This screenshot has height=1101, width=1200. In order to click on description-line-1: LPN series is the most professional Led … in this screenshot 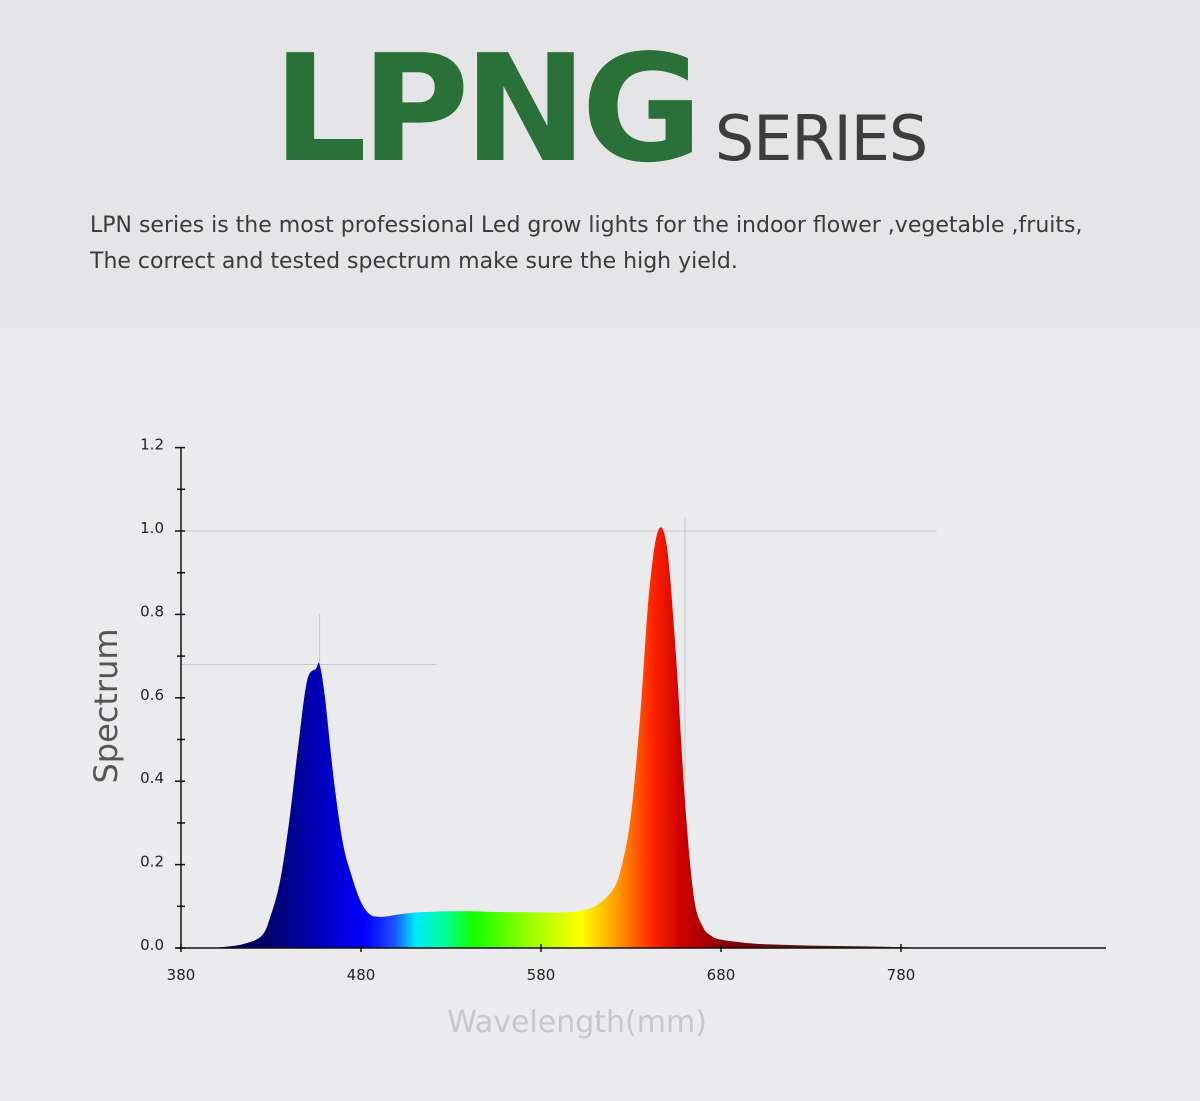, I will do `click(586, 225)`.